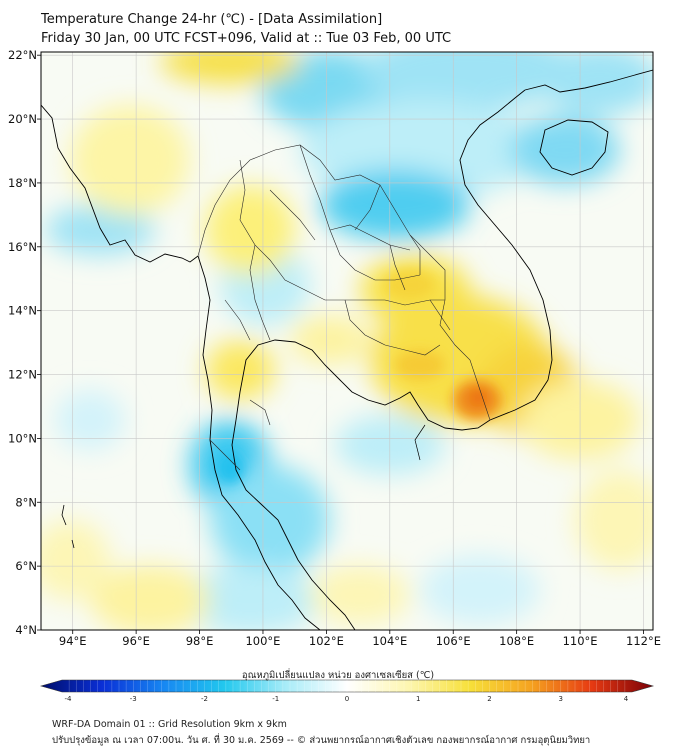 Image resolution: width=676 pixels, height=756 pixels. I want to click on colorbar-tick-label: -2, so click(204, 699).